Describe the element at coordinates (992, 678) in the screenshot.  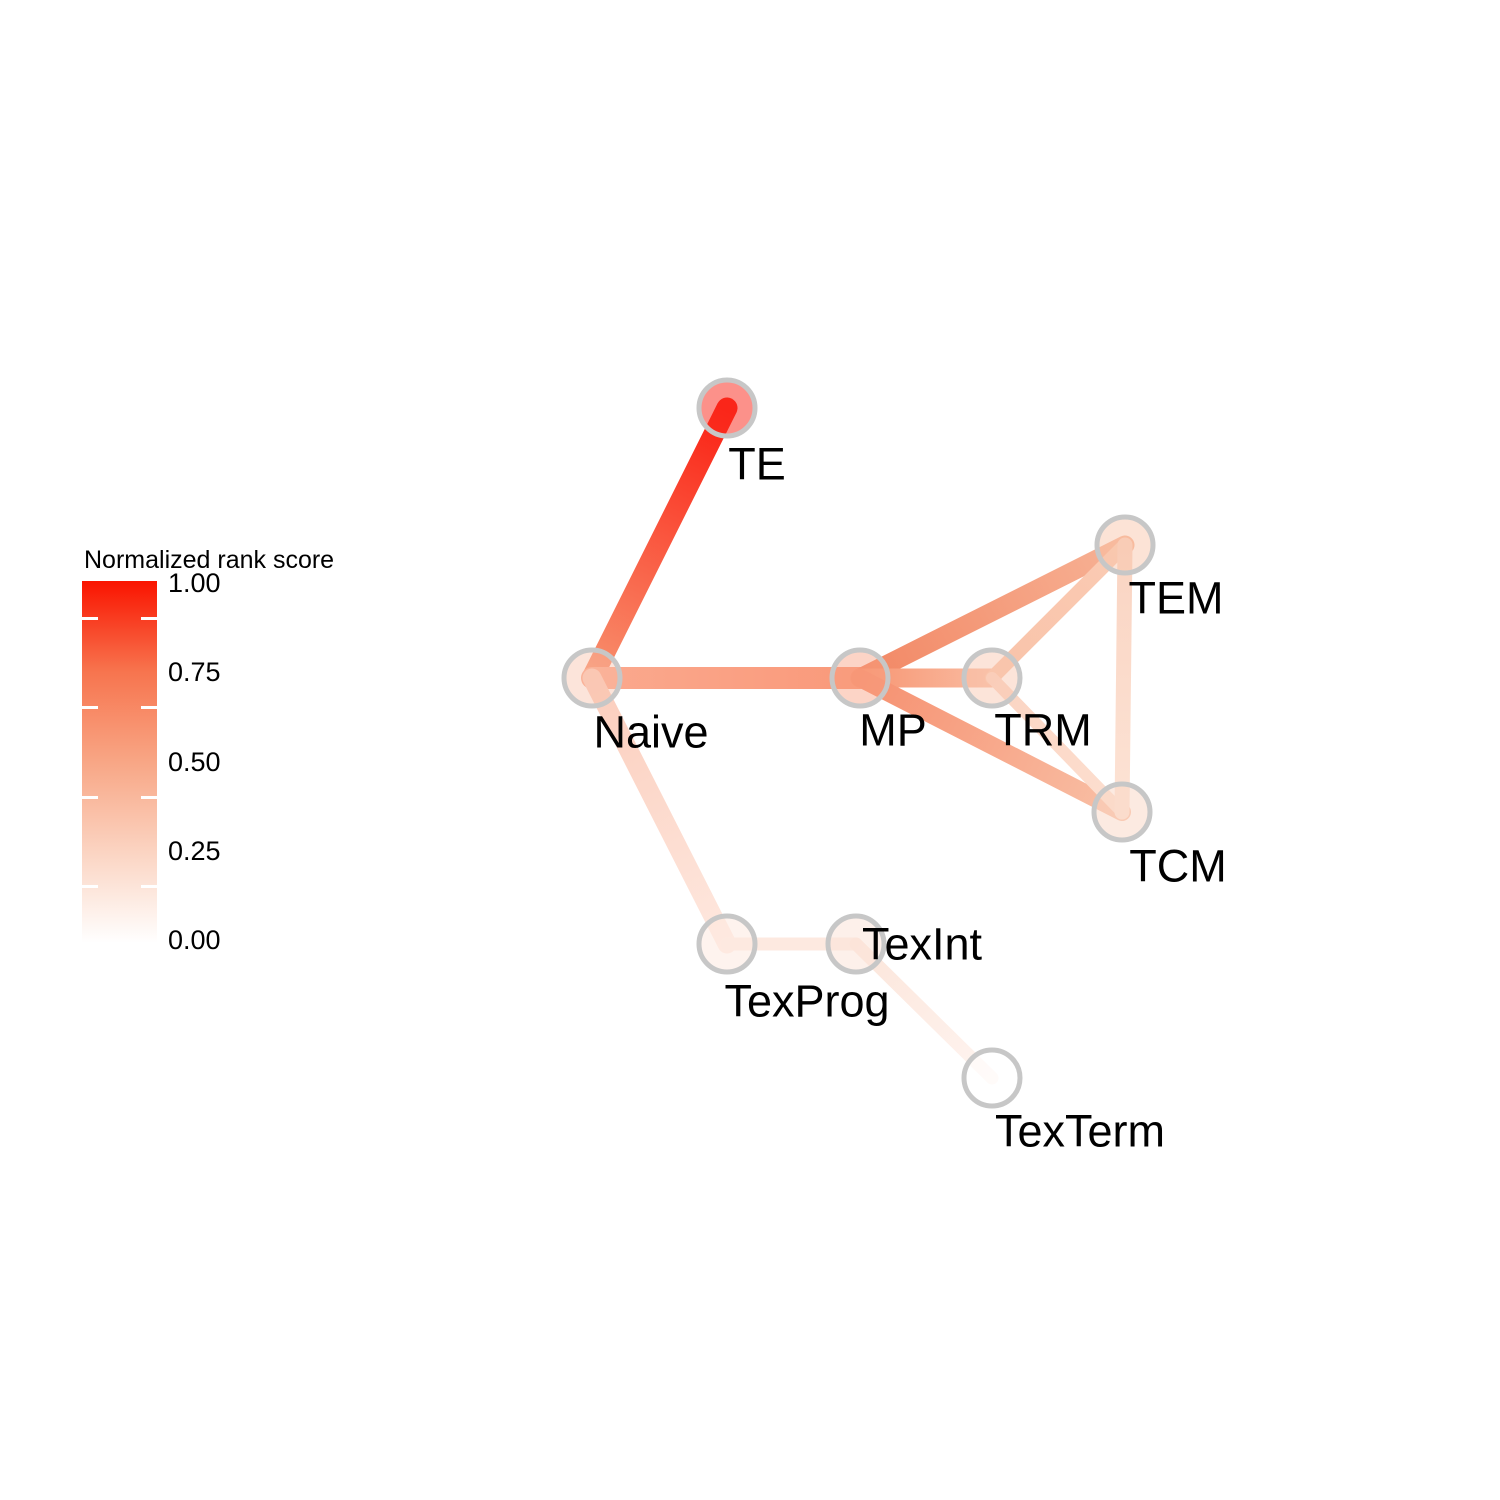
I see `node-TRM` at that location.